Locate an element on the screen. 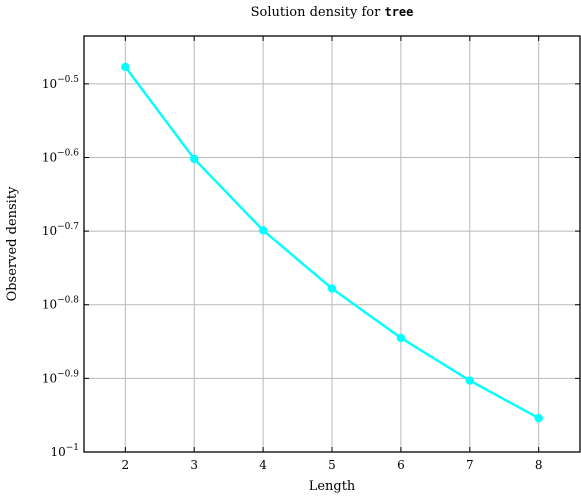 This screenshot has width=581, height=498. chart-title: Solution density for tree is located at coordinates (332, 12).